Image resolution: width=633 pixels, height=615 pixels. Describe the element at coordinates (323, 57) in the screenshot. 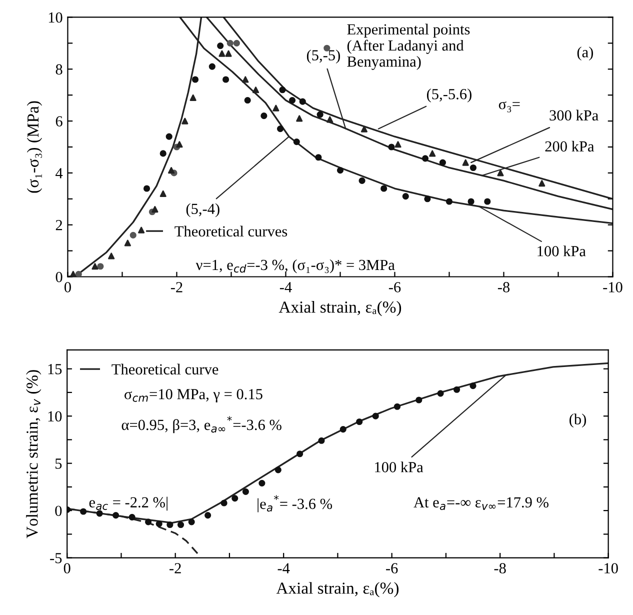

I see `annotation: (5,-5)` at that location.